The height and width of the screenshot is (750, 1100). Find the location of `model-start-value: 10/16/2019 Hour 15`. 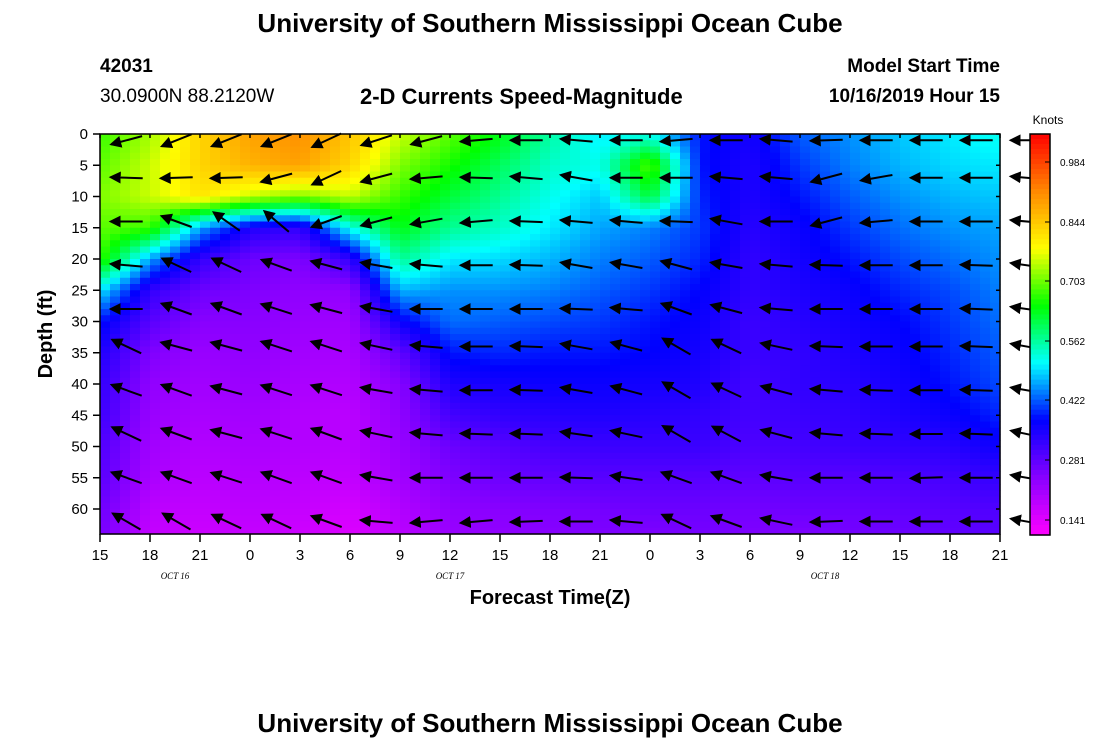

model-start-value: 10/16/2019 Hour 15 is located at coordinates (914, 96).